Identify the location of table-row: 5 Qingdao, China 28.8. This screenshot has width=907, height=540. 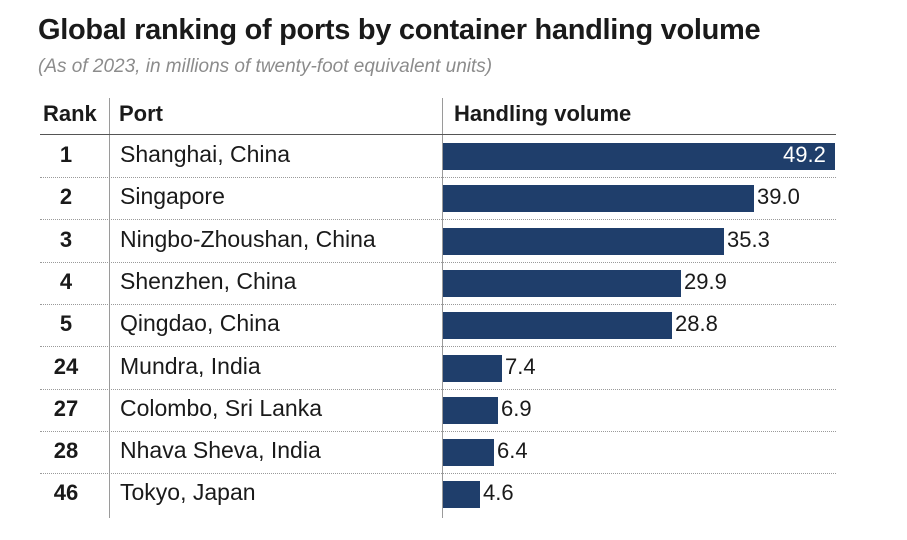
(453, 326).